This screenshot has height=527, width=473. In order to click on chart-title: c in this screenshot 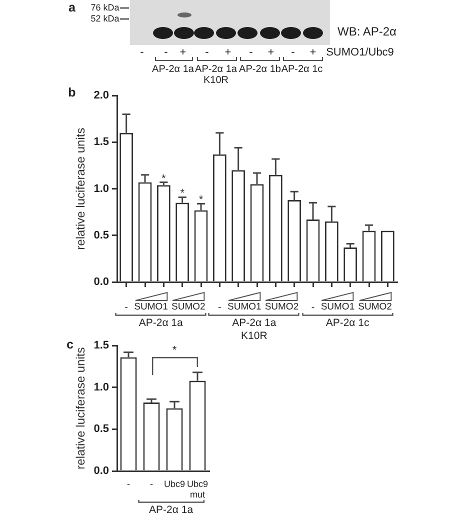, I will do `click(70, 345)`.